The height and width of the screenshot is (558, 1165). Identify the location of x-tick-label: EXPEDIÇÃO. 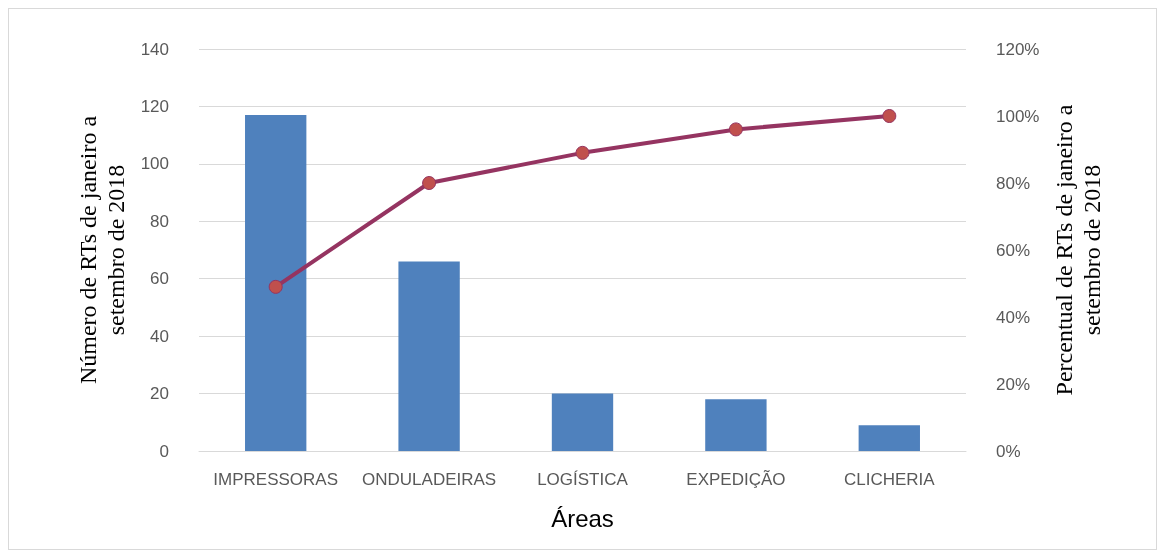
(736, 479).